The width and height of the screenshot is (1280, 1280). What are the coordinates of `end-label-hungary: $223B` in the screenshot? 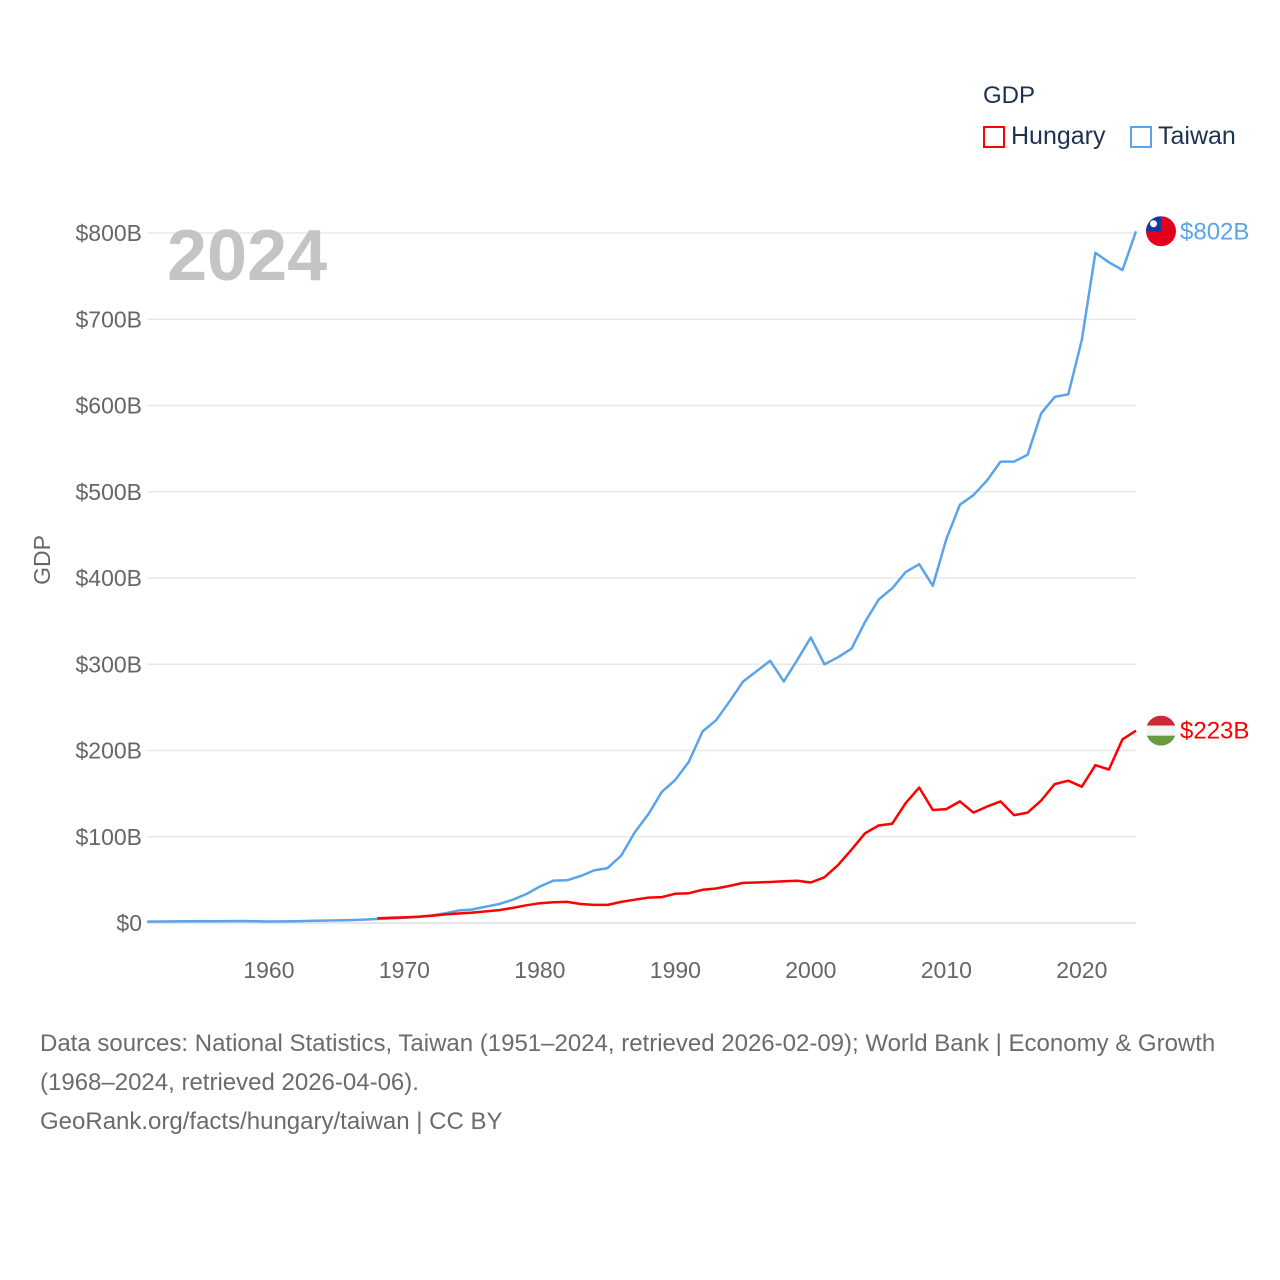 It's located at (1214, 731).